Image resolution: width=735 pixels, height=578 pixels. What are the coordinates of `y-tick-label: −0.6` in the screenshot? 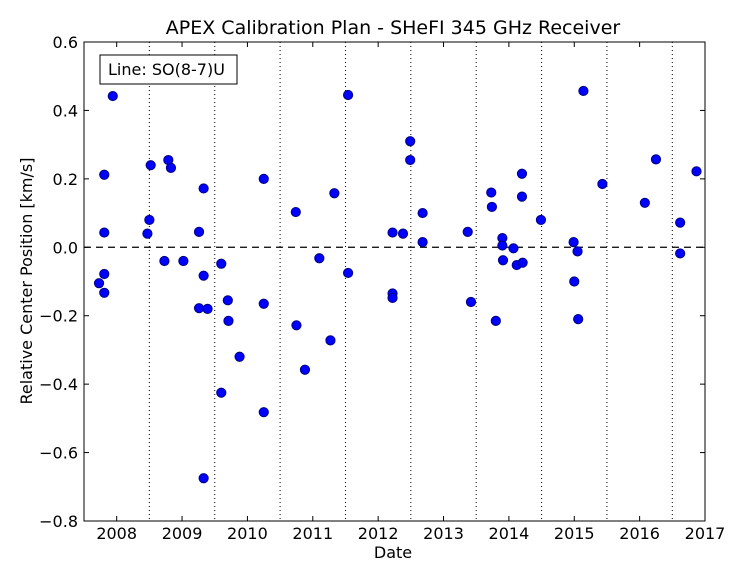 It's located at (58, 453).